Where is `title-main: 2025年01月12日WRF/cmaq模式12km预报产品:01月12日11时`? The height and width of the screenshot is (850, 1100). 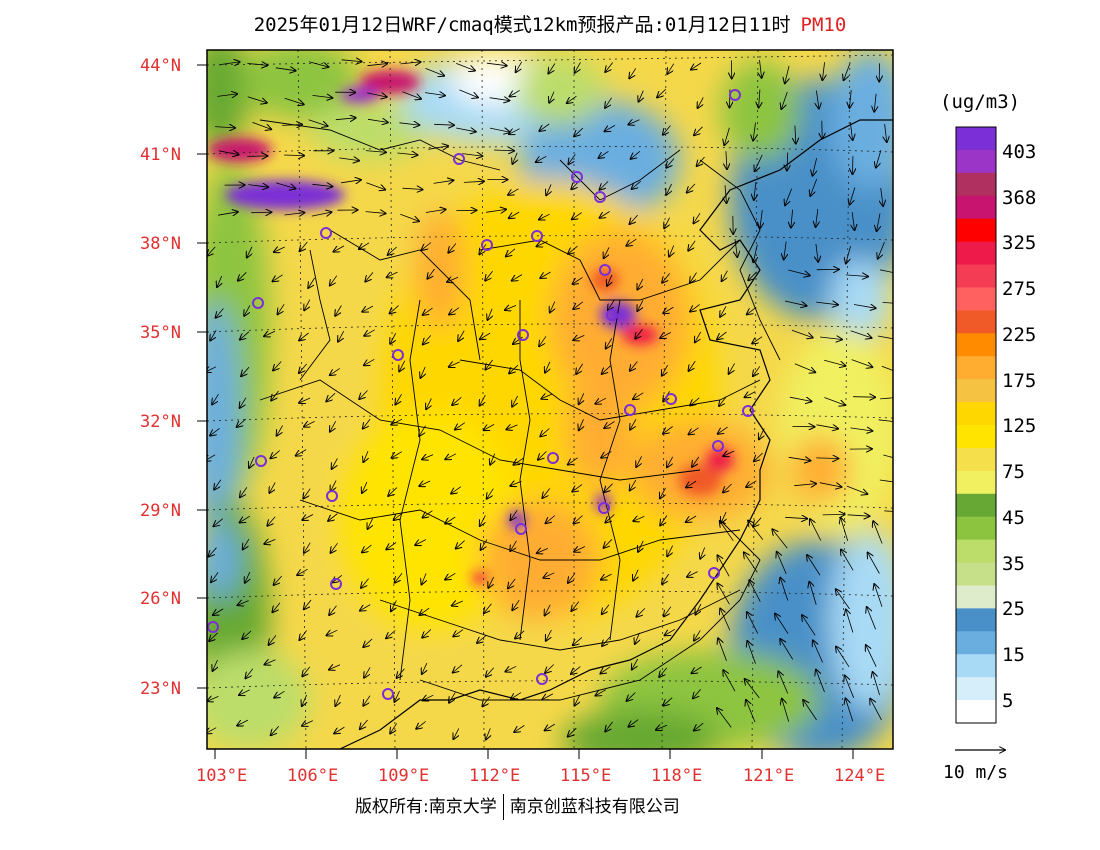 title-main: 2025年01月12日WRF/cmaq模式12km预报产品:01月12日11时 is located at coordinates (522, 25).